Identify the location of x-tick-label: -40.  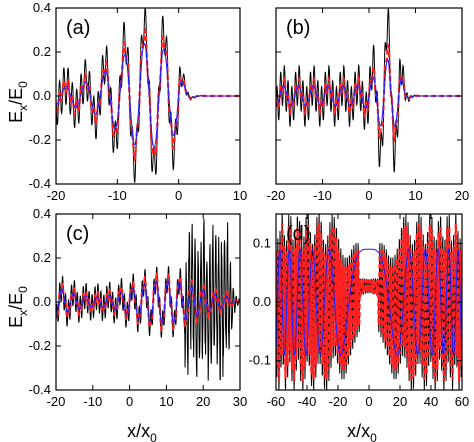
(307, 401).